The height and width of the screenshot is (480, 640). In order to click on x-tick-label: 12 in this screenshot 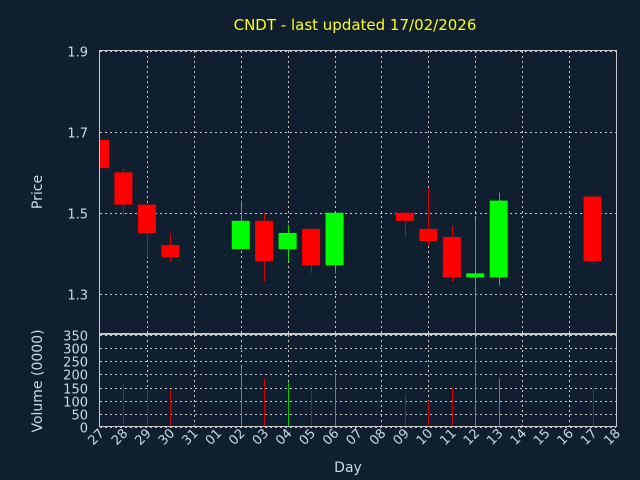, I will do `click(472, 437)`.